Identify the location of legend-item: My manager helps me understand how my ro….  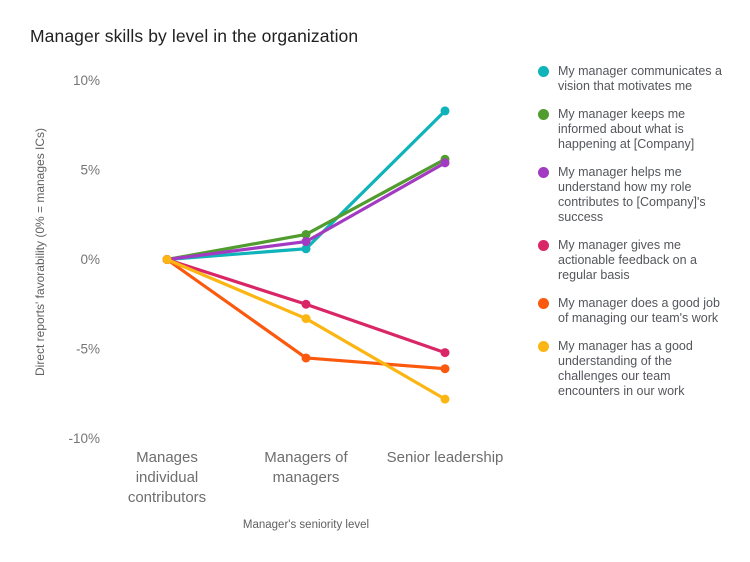
(638, 195).